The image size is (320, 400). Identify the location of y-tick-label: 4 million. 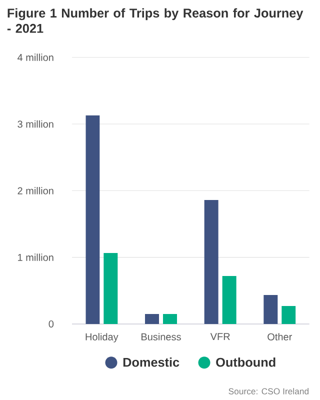
(36, 58).